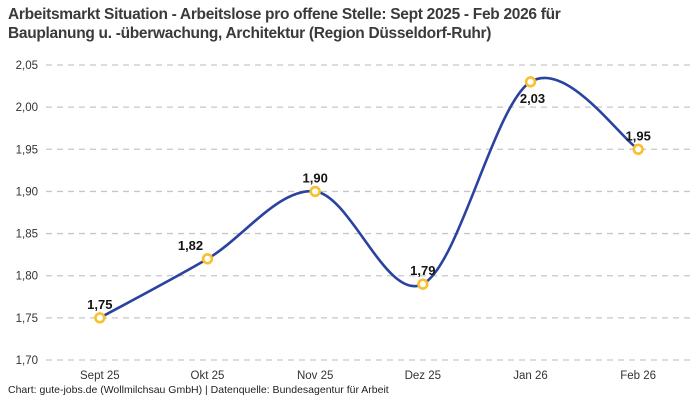 The width and height of the screenshot is (700, 400). I want to click on data-point-label: 1,79, so click(422, 270).